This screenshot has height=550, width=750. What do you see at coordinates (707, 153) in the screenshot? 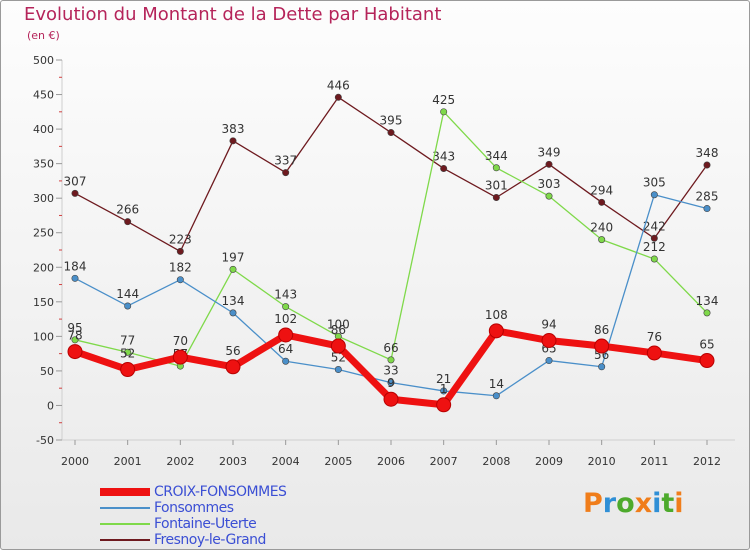
I see `data-label: 348` at bounding box center [707, 153].